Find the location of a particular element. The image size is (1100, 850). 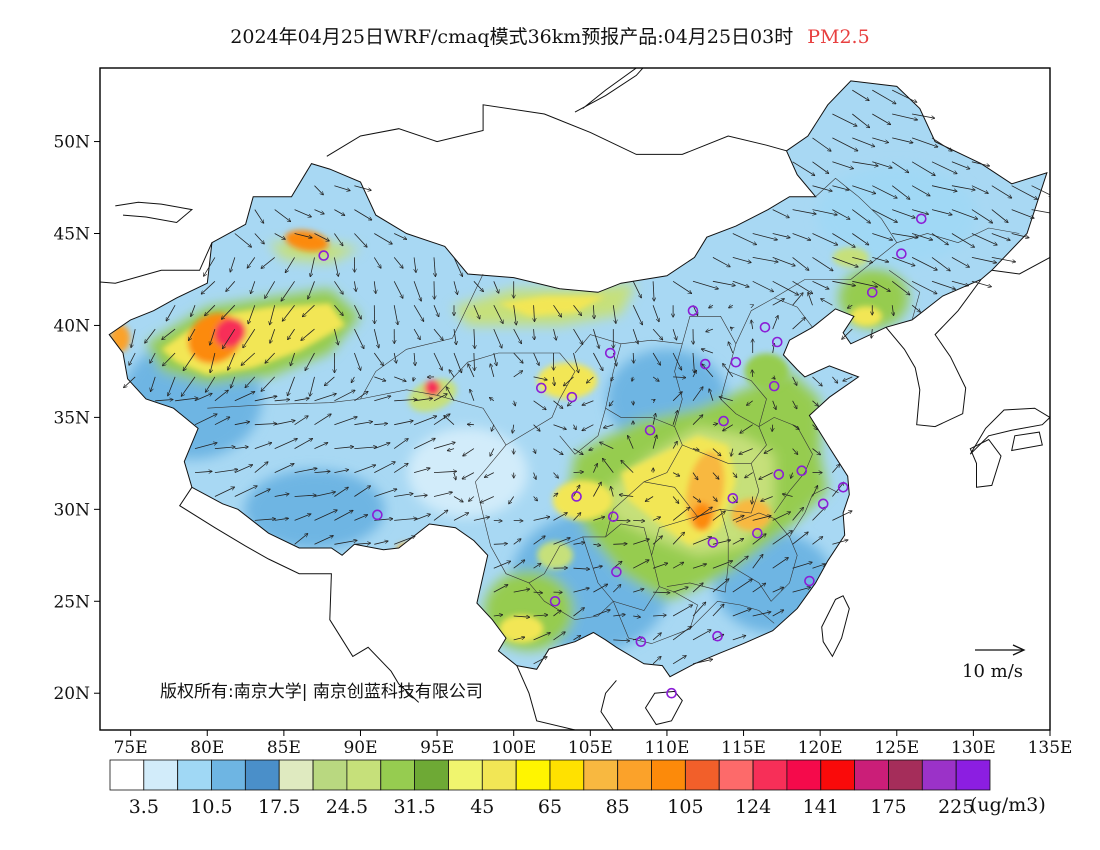

province-line is located at coordinates (747, 399).